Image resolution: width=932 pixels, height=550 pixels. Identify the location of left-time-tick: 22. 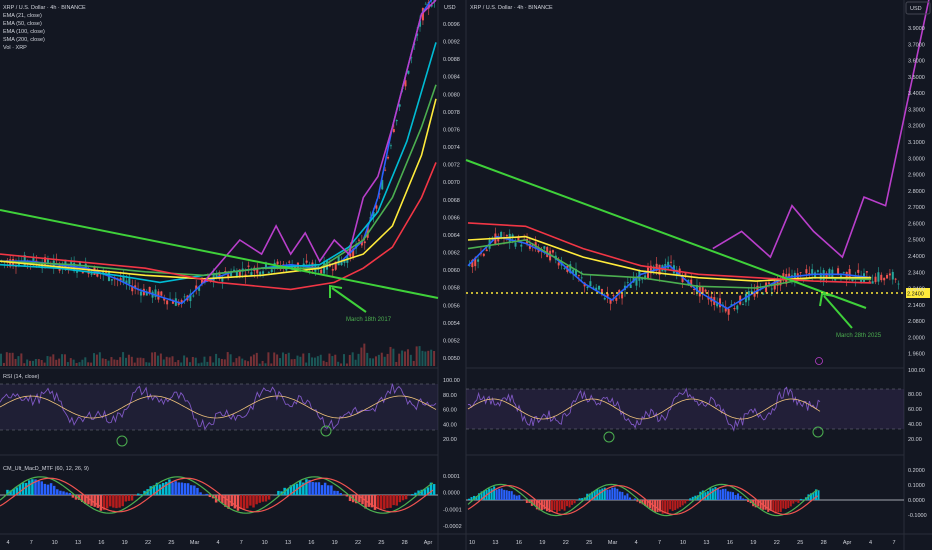
(148, 543).